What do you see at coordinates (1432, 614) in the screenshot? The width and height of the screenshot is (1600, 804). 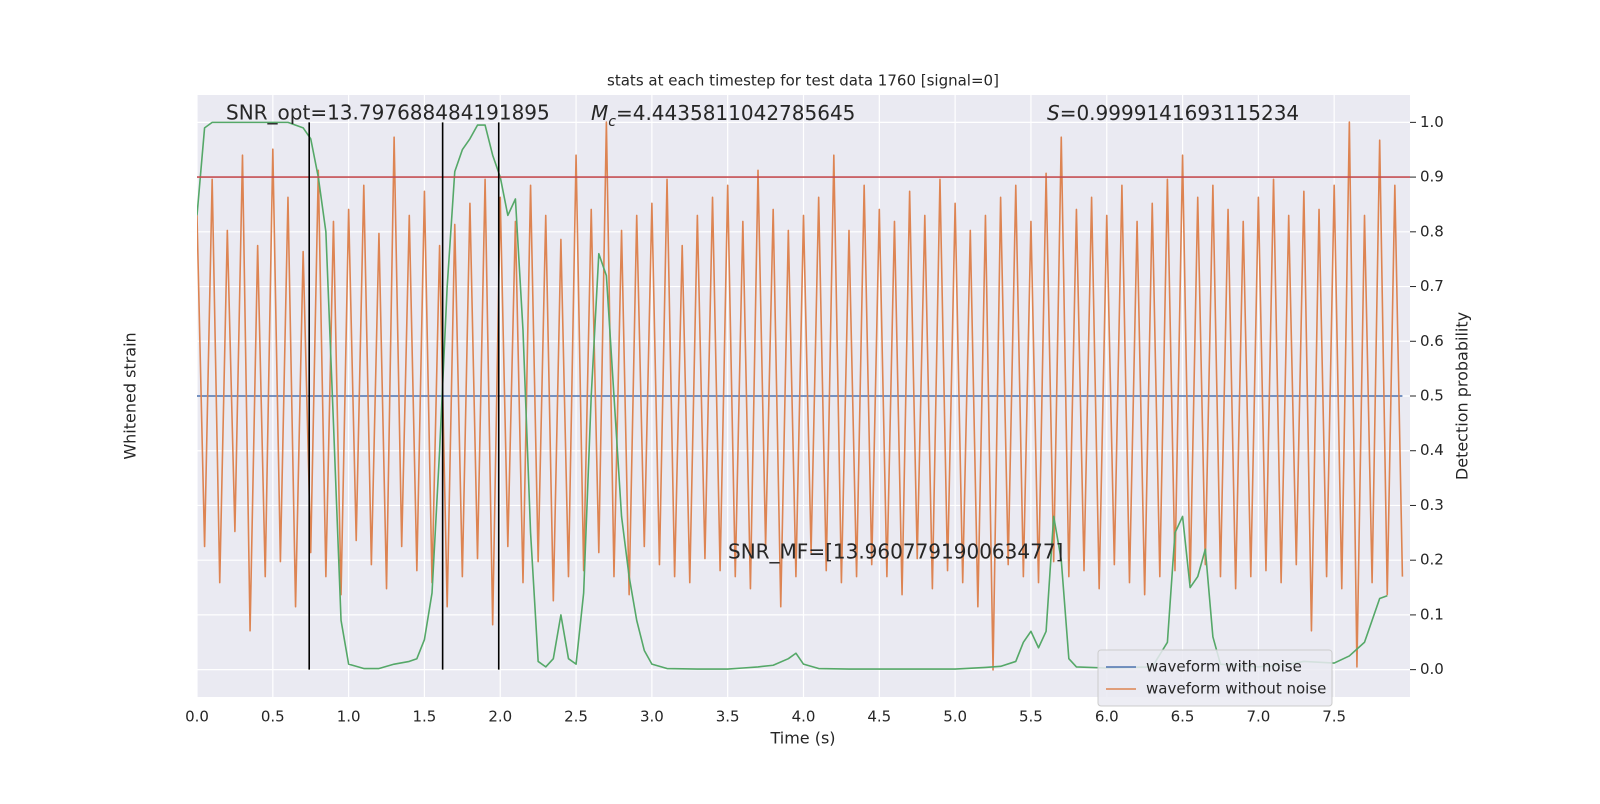 I see `y2-tick-label: 0.1` at bounding box center [1432, 614].